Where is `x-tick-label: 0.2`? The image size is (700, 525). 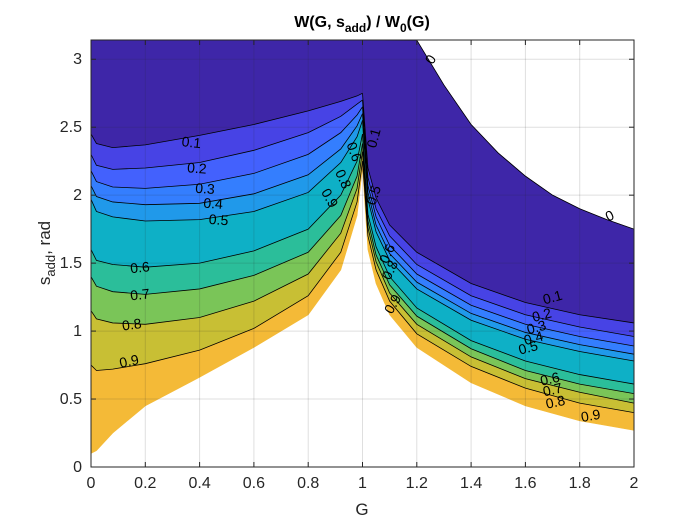
x-tick-label: 0.2 is located at coordinates (145, 483).